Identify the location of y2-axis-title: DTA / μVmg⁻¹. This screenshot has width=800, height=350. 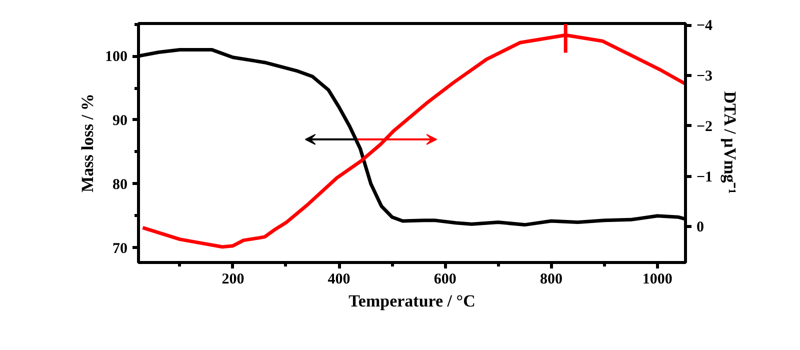
(730, 142).